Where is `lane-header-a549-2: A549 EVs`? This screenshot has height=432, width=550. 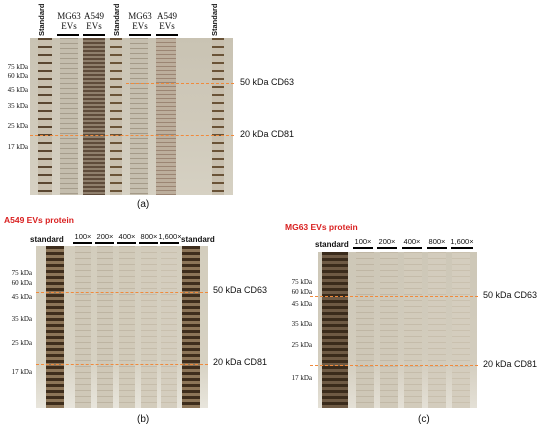 lane-header-a549-2: A549 EVs is located at coordinates (167, 21).